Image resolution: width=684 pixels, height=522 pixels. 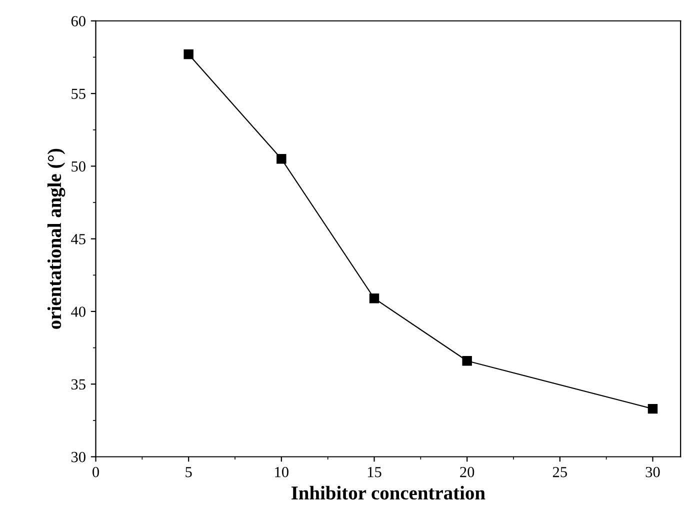 What do you see at coordinates (281, 472) in the screenshot?
I see `x-tick-label: 10` at bounding box center [281, 472].